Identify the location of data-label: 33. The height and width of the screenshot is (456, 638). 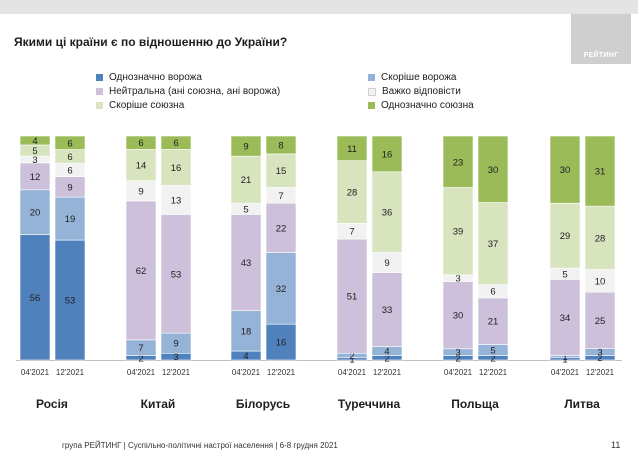
(387, 310).